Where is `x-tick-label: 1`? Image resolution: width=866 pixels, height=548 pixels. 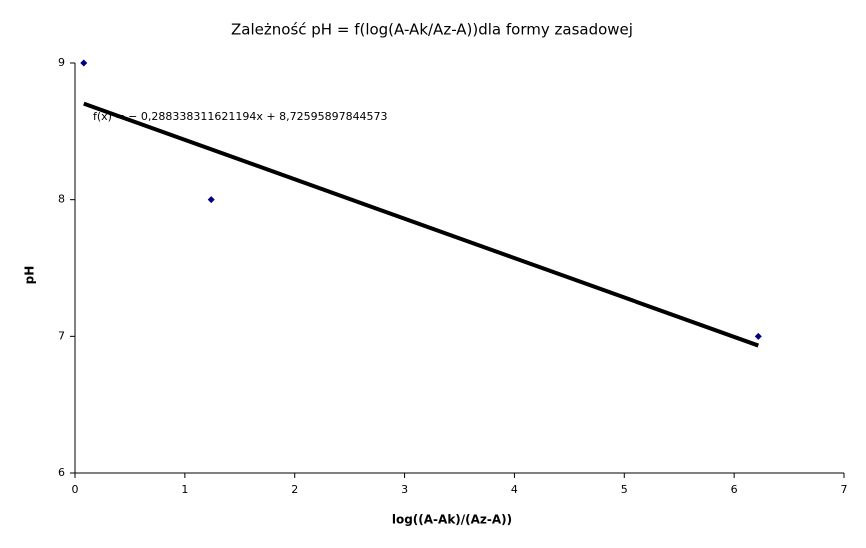 x-tick-label: 1 is located at coordinates (184, 489).